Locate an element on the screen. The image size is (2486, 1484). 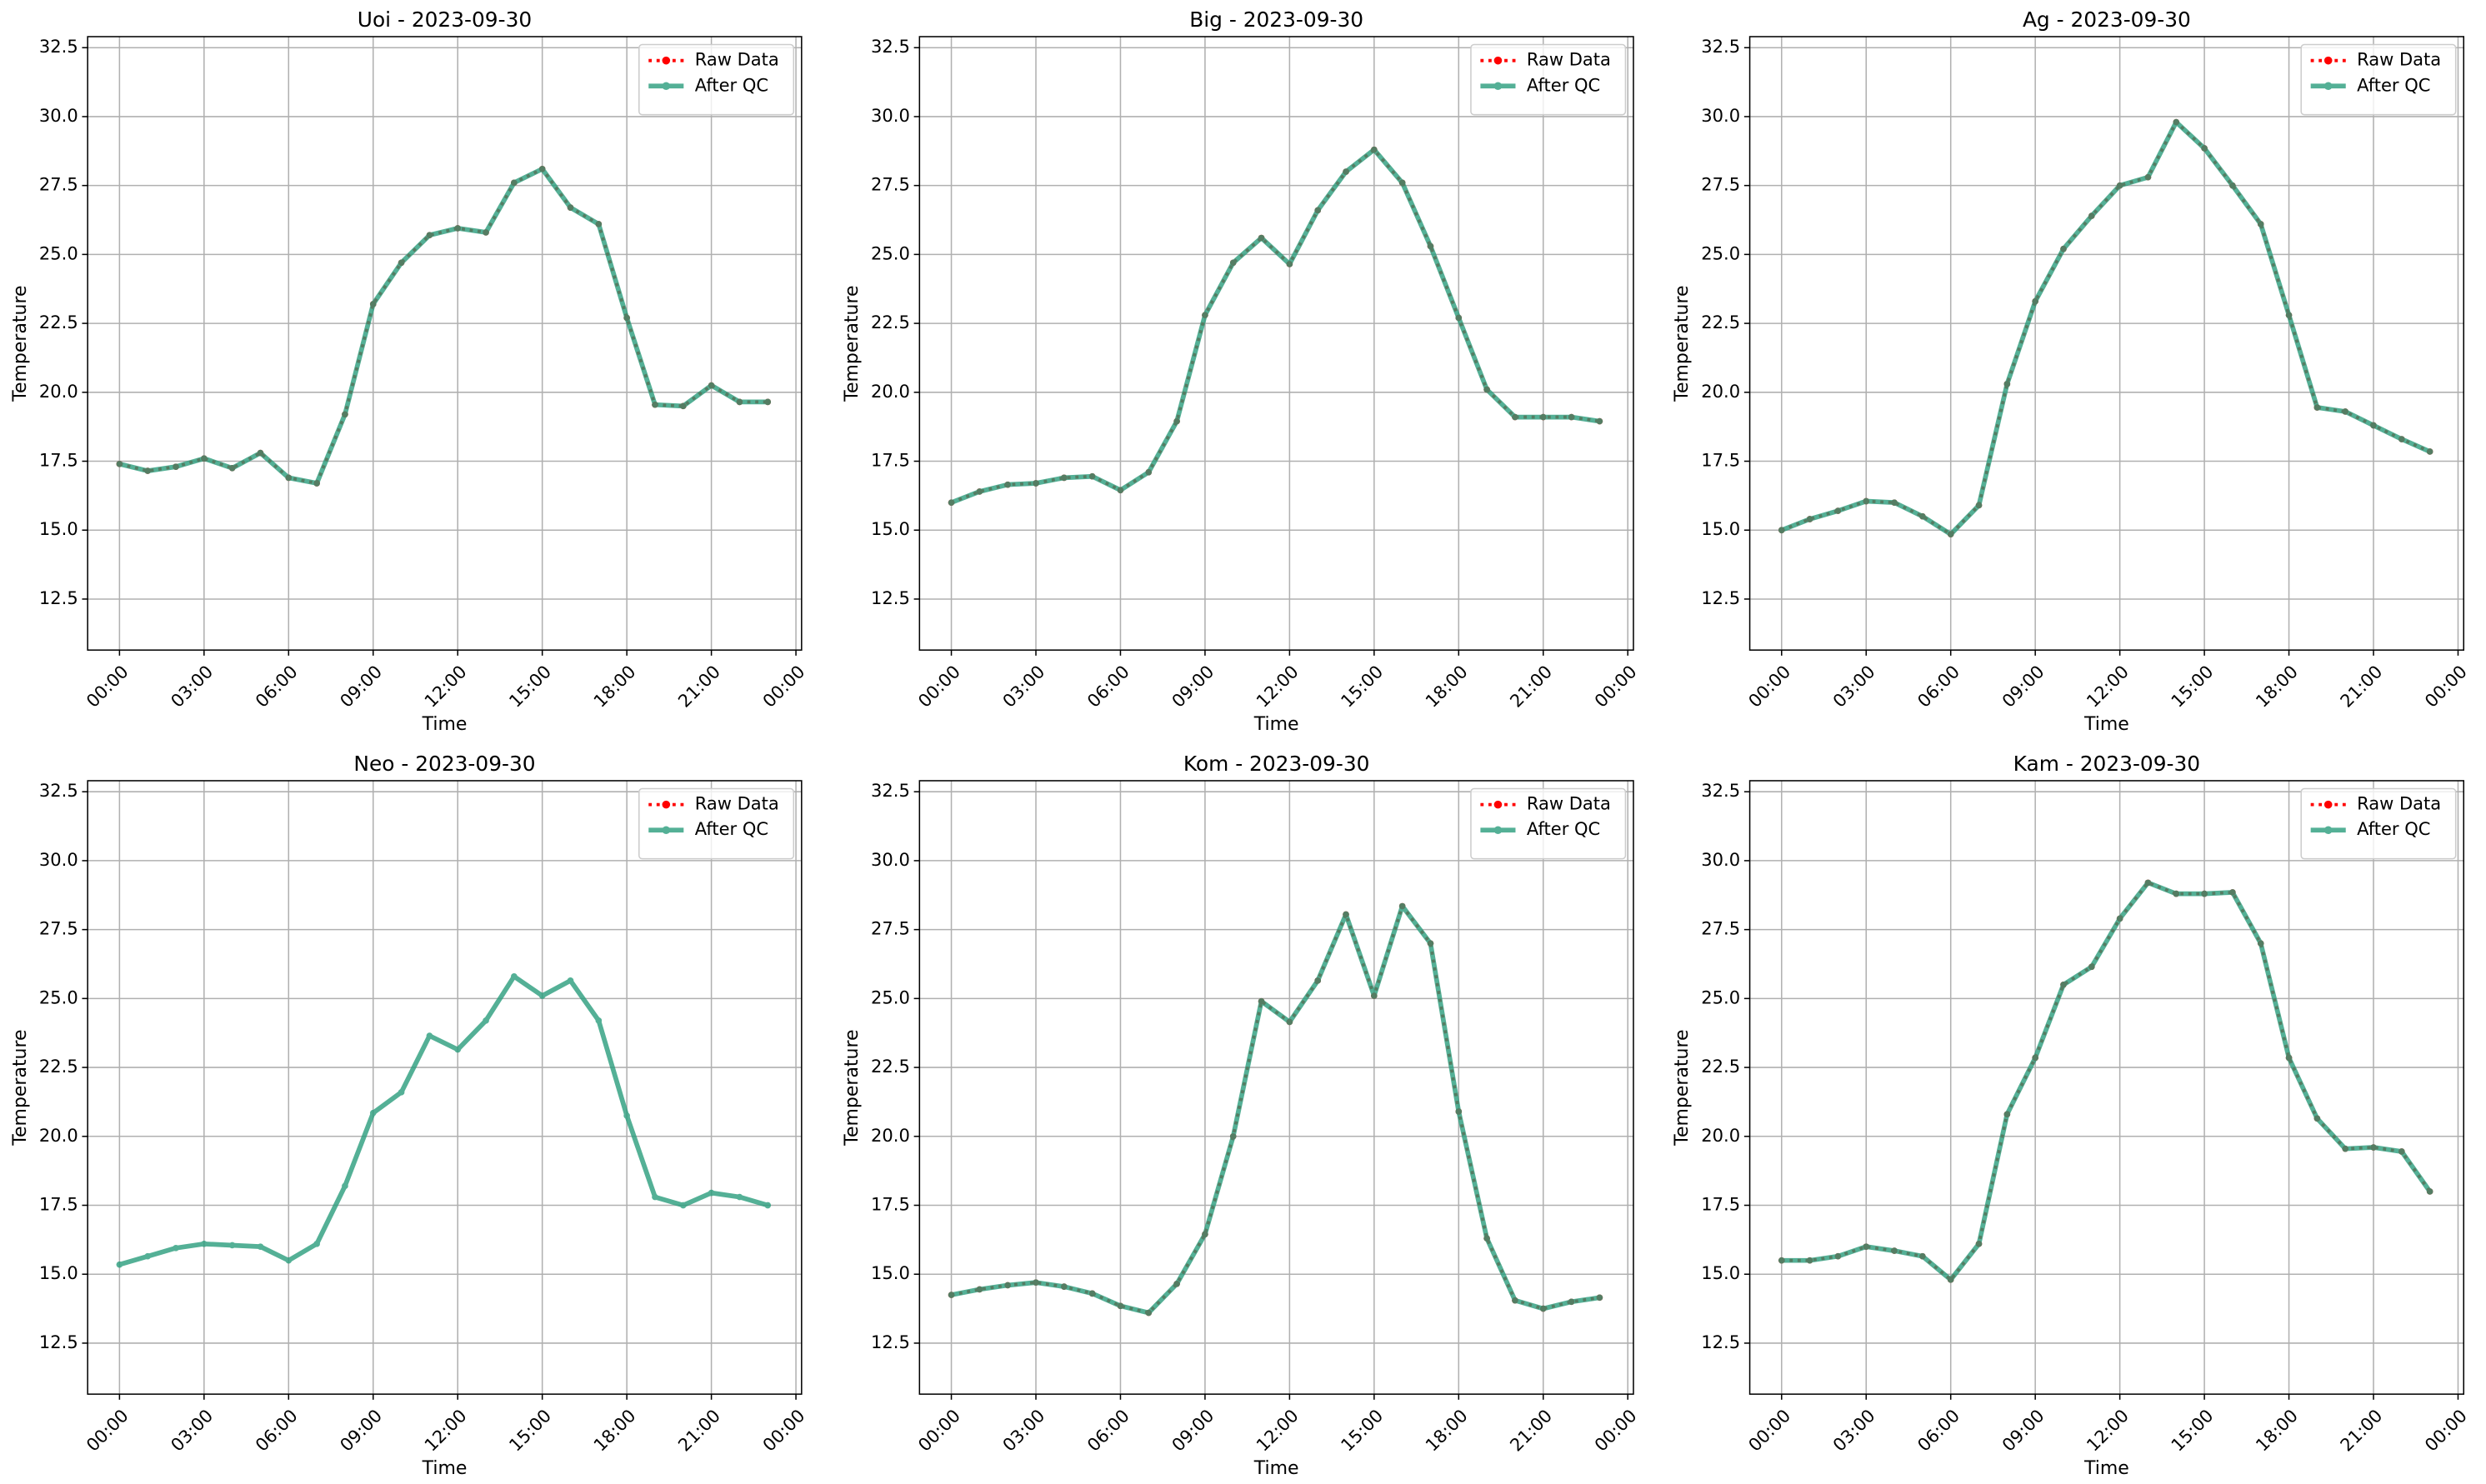
data-line is located at coordinates (2105, 328).